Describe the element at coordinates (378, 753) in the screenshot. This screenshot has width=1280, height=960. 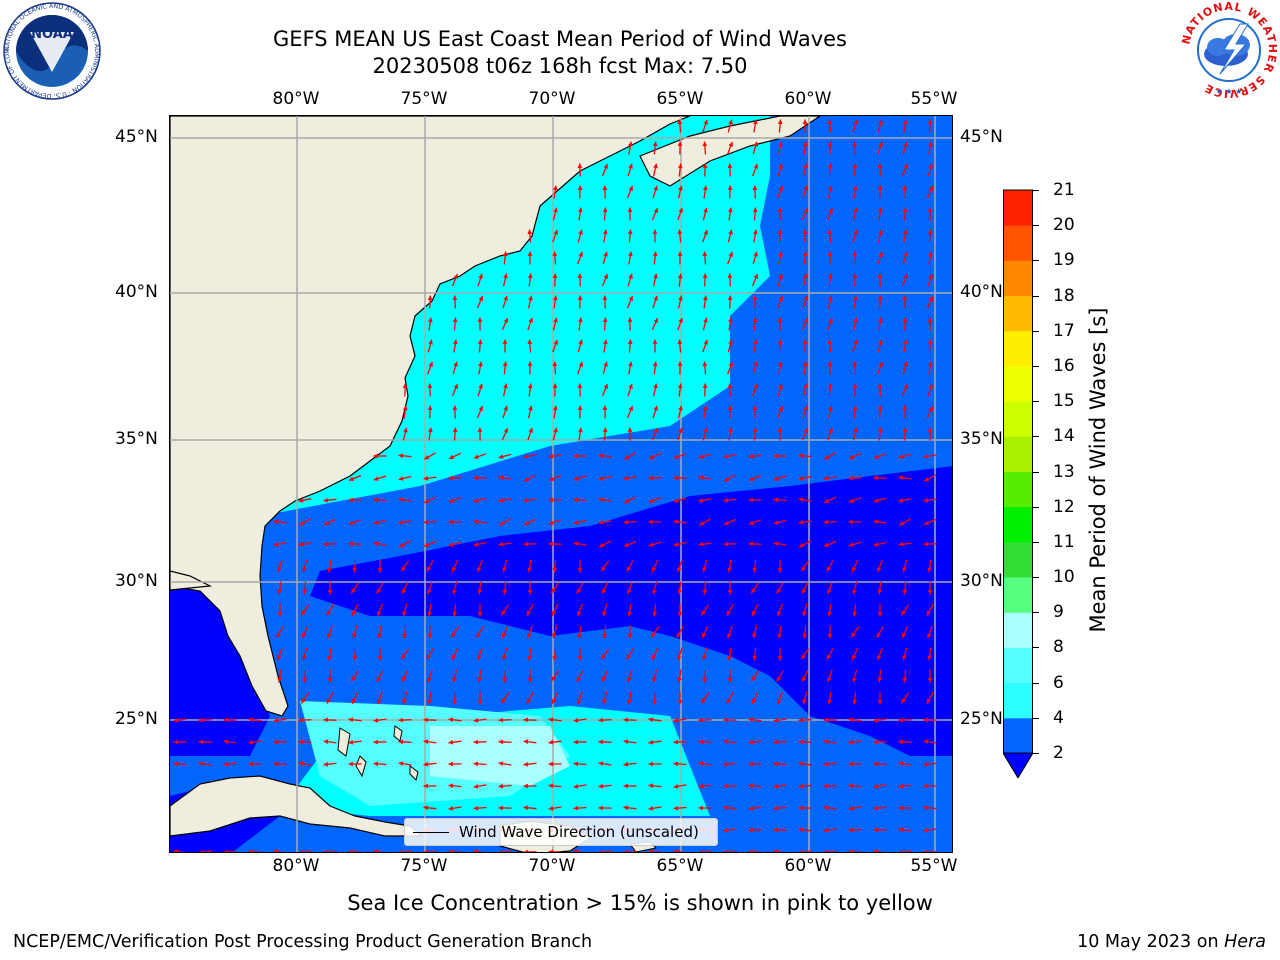
I see `land-bahamas` at that location.